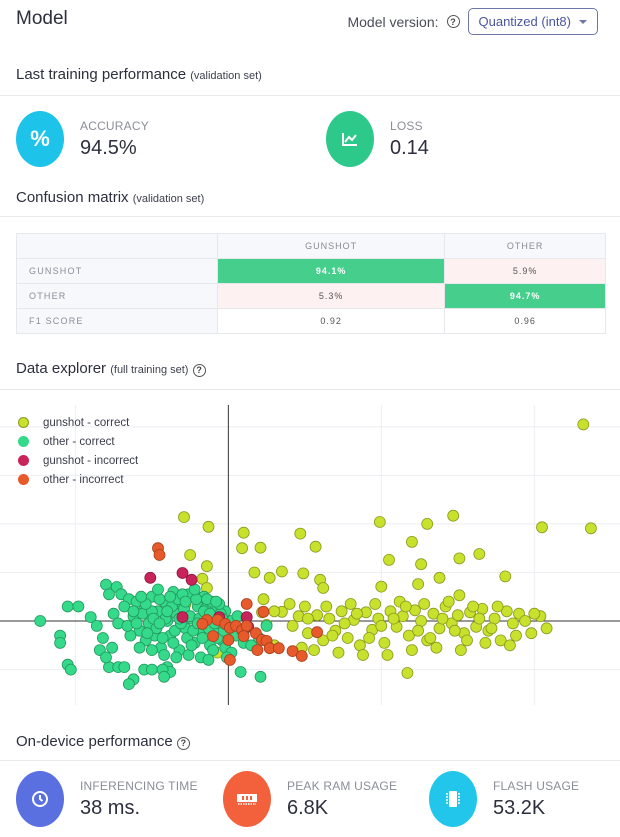 The height and width of the screenshot is (837, 620). Describe the element at coordinates (78, 479) in the screenshot. I see `legend-item: other - incorrect` at that location.